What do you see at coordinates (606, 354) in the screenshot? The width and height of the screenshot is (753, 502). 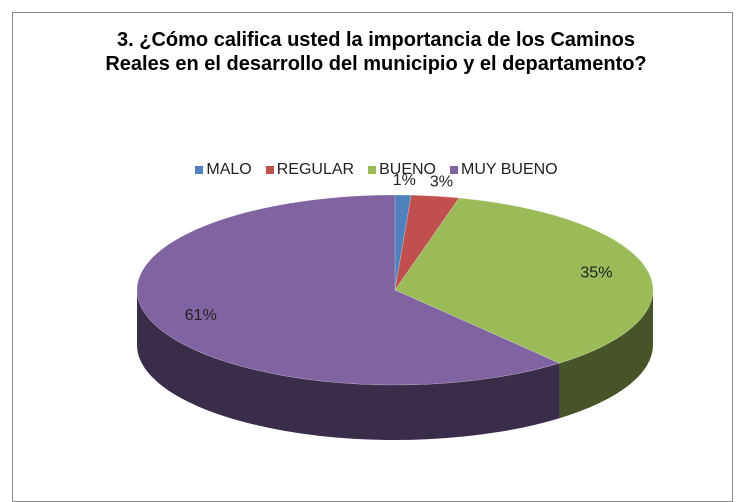 I see `slice-side` at bounding box center [606, 354].